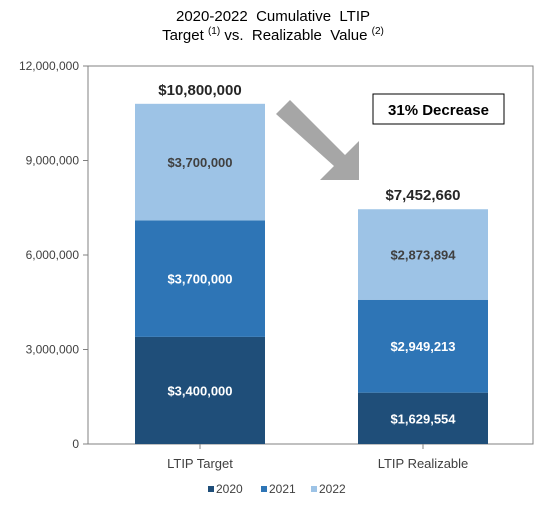 The width and height of the screenshot is (546, 509). What do you see at coordinates (423, 463) in the screenshot?
I see `x-tick-label: LTIP Realizable` at bounding box center [423, 463].